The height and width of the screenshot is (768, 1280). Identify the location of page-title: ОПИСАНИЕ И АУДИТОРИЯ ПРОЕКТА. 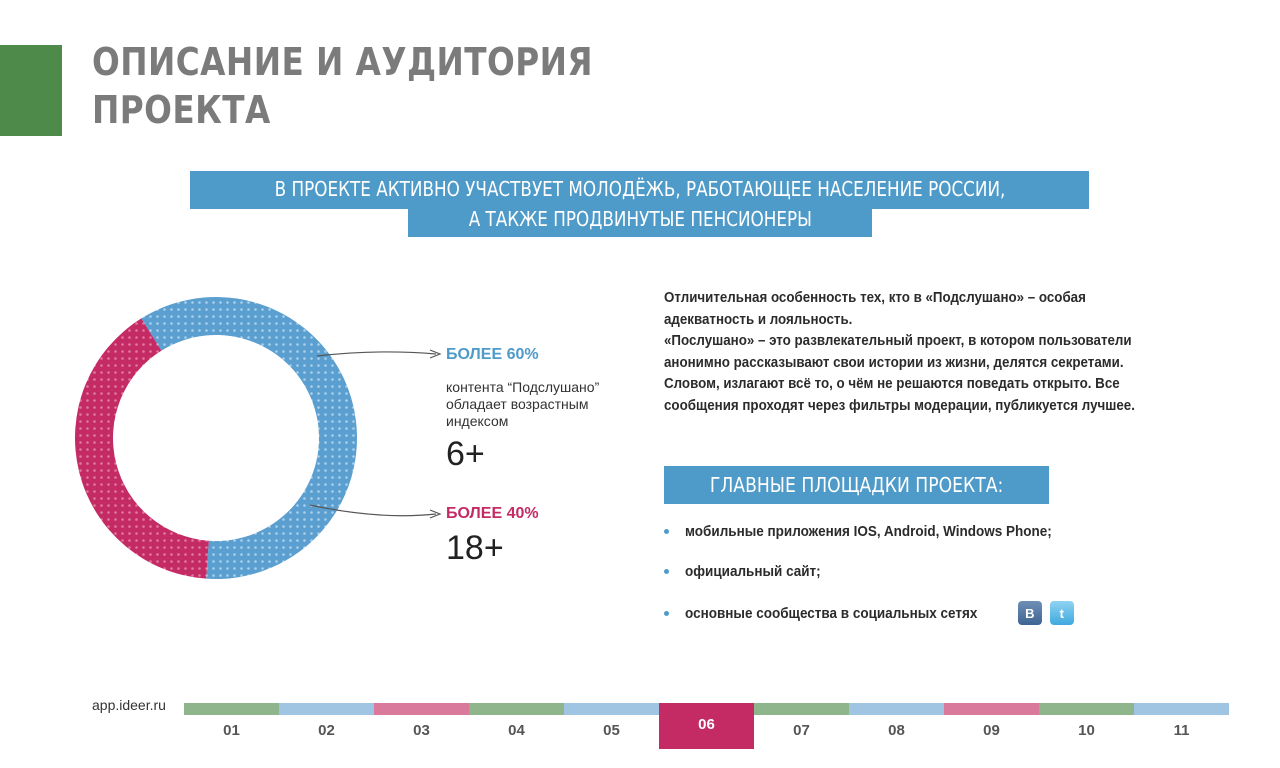
(350, 86).